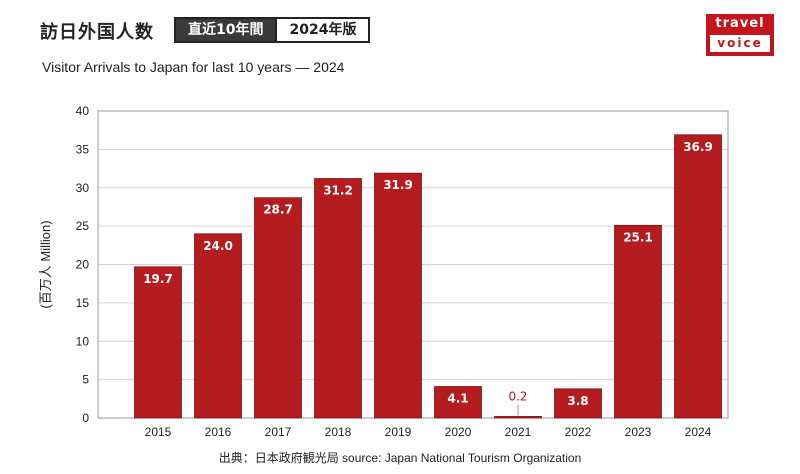  Describe the element at coordinates (338, 432) in the screenshot. I see `x-tick-label: 2018` at that location.